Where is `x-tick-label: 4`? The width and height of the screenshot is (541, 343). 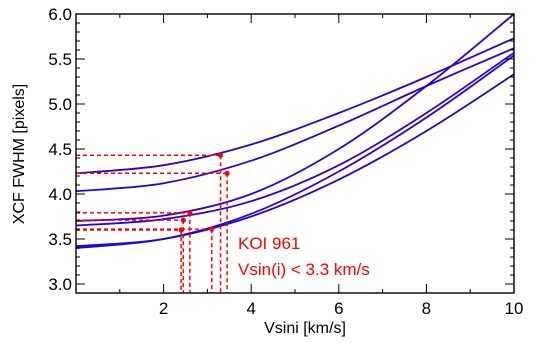
x-tick-label: 4 is located at coordinates (250, 308).